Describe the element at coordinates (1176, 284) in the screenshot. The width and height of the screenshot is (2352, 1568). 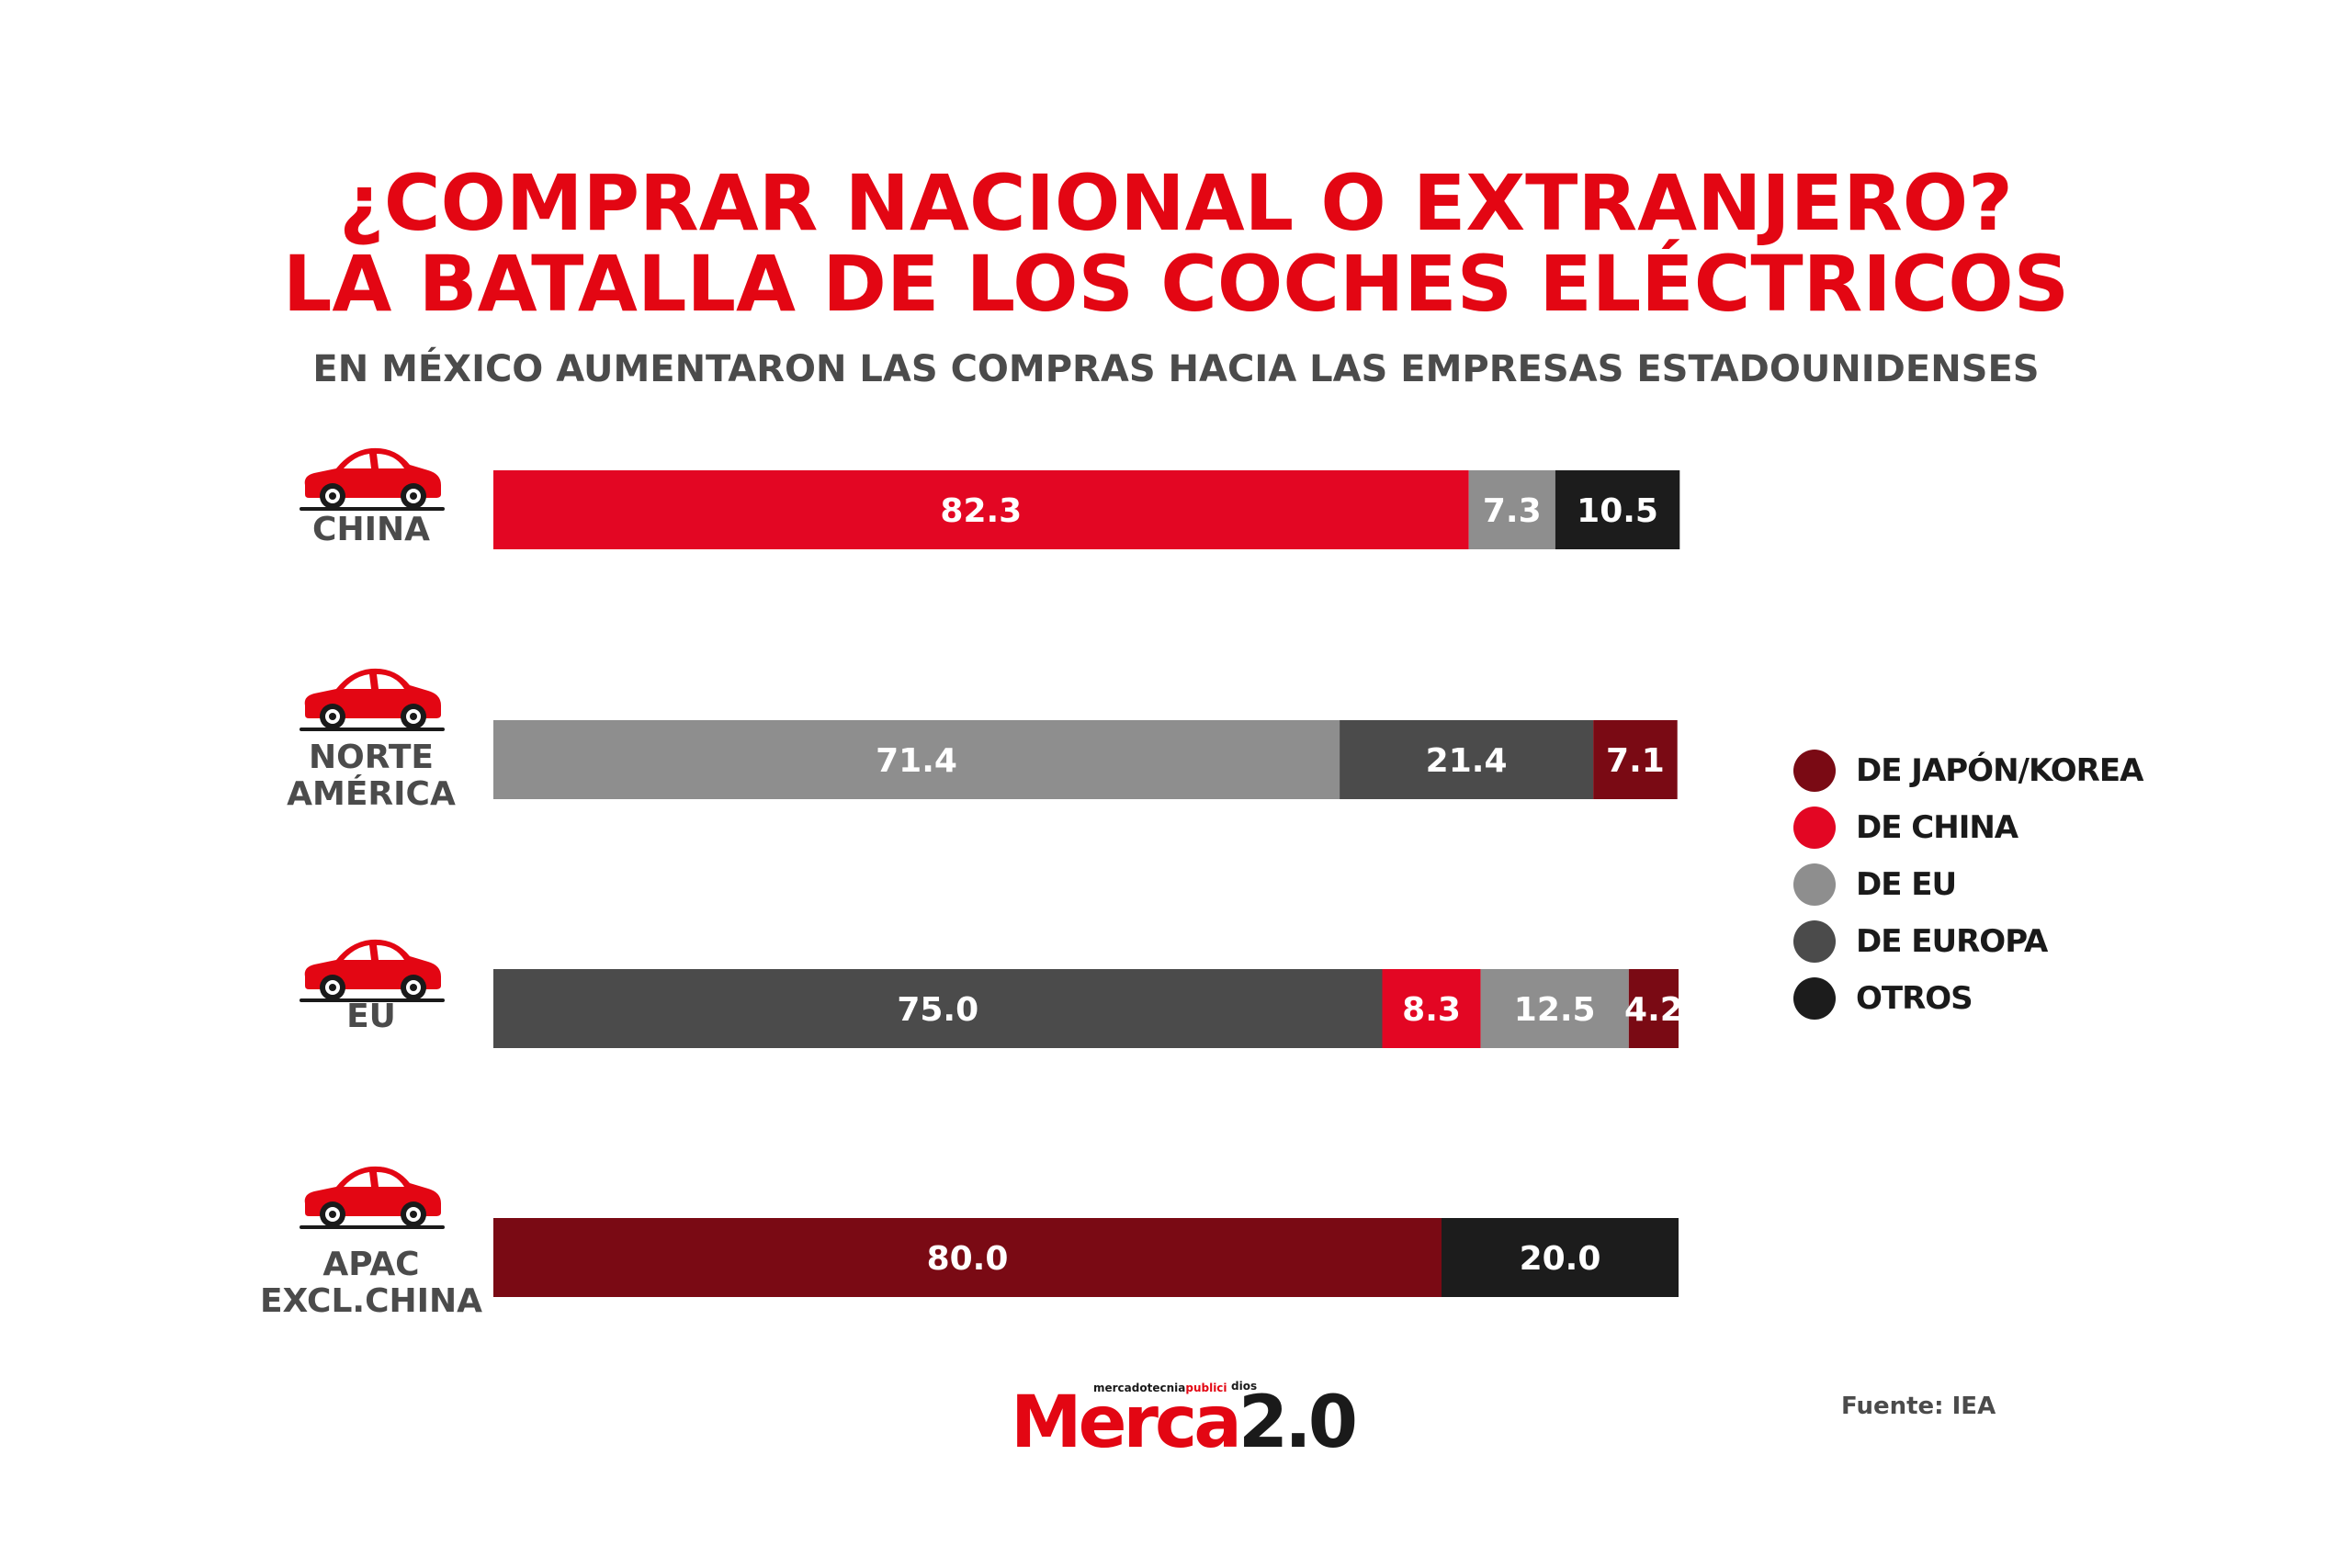
I see `title-line-2: LA BATALLA DE LOS COCHES ELÉCTRICOS` at that location.